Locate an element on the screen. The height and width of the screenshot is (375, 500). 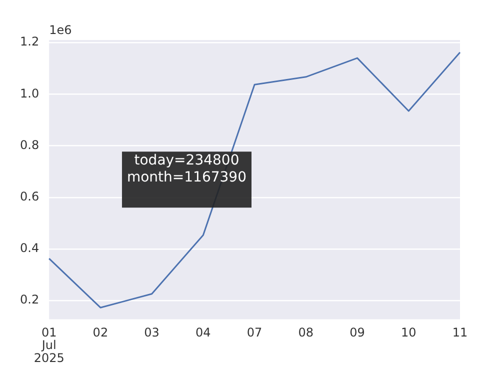
y-tick-label: 0.4 is located at coordinates (30, 248).